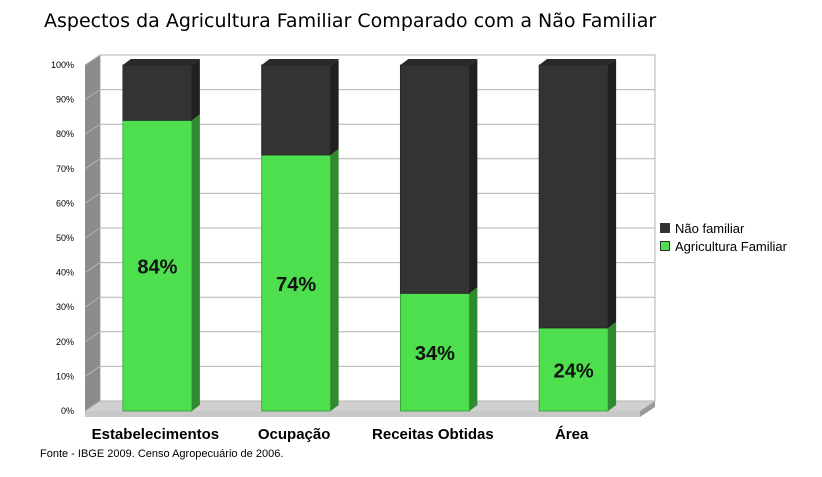  Describe the element at coordinates (65, 307) in the screenshot. I see `y-tick-label: 30%` at that location.